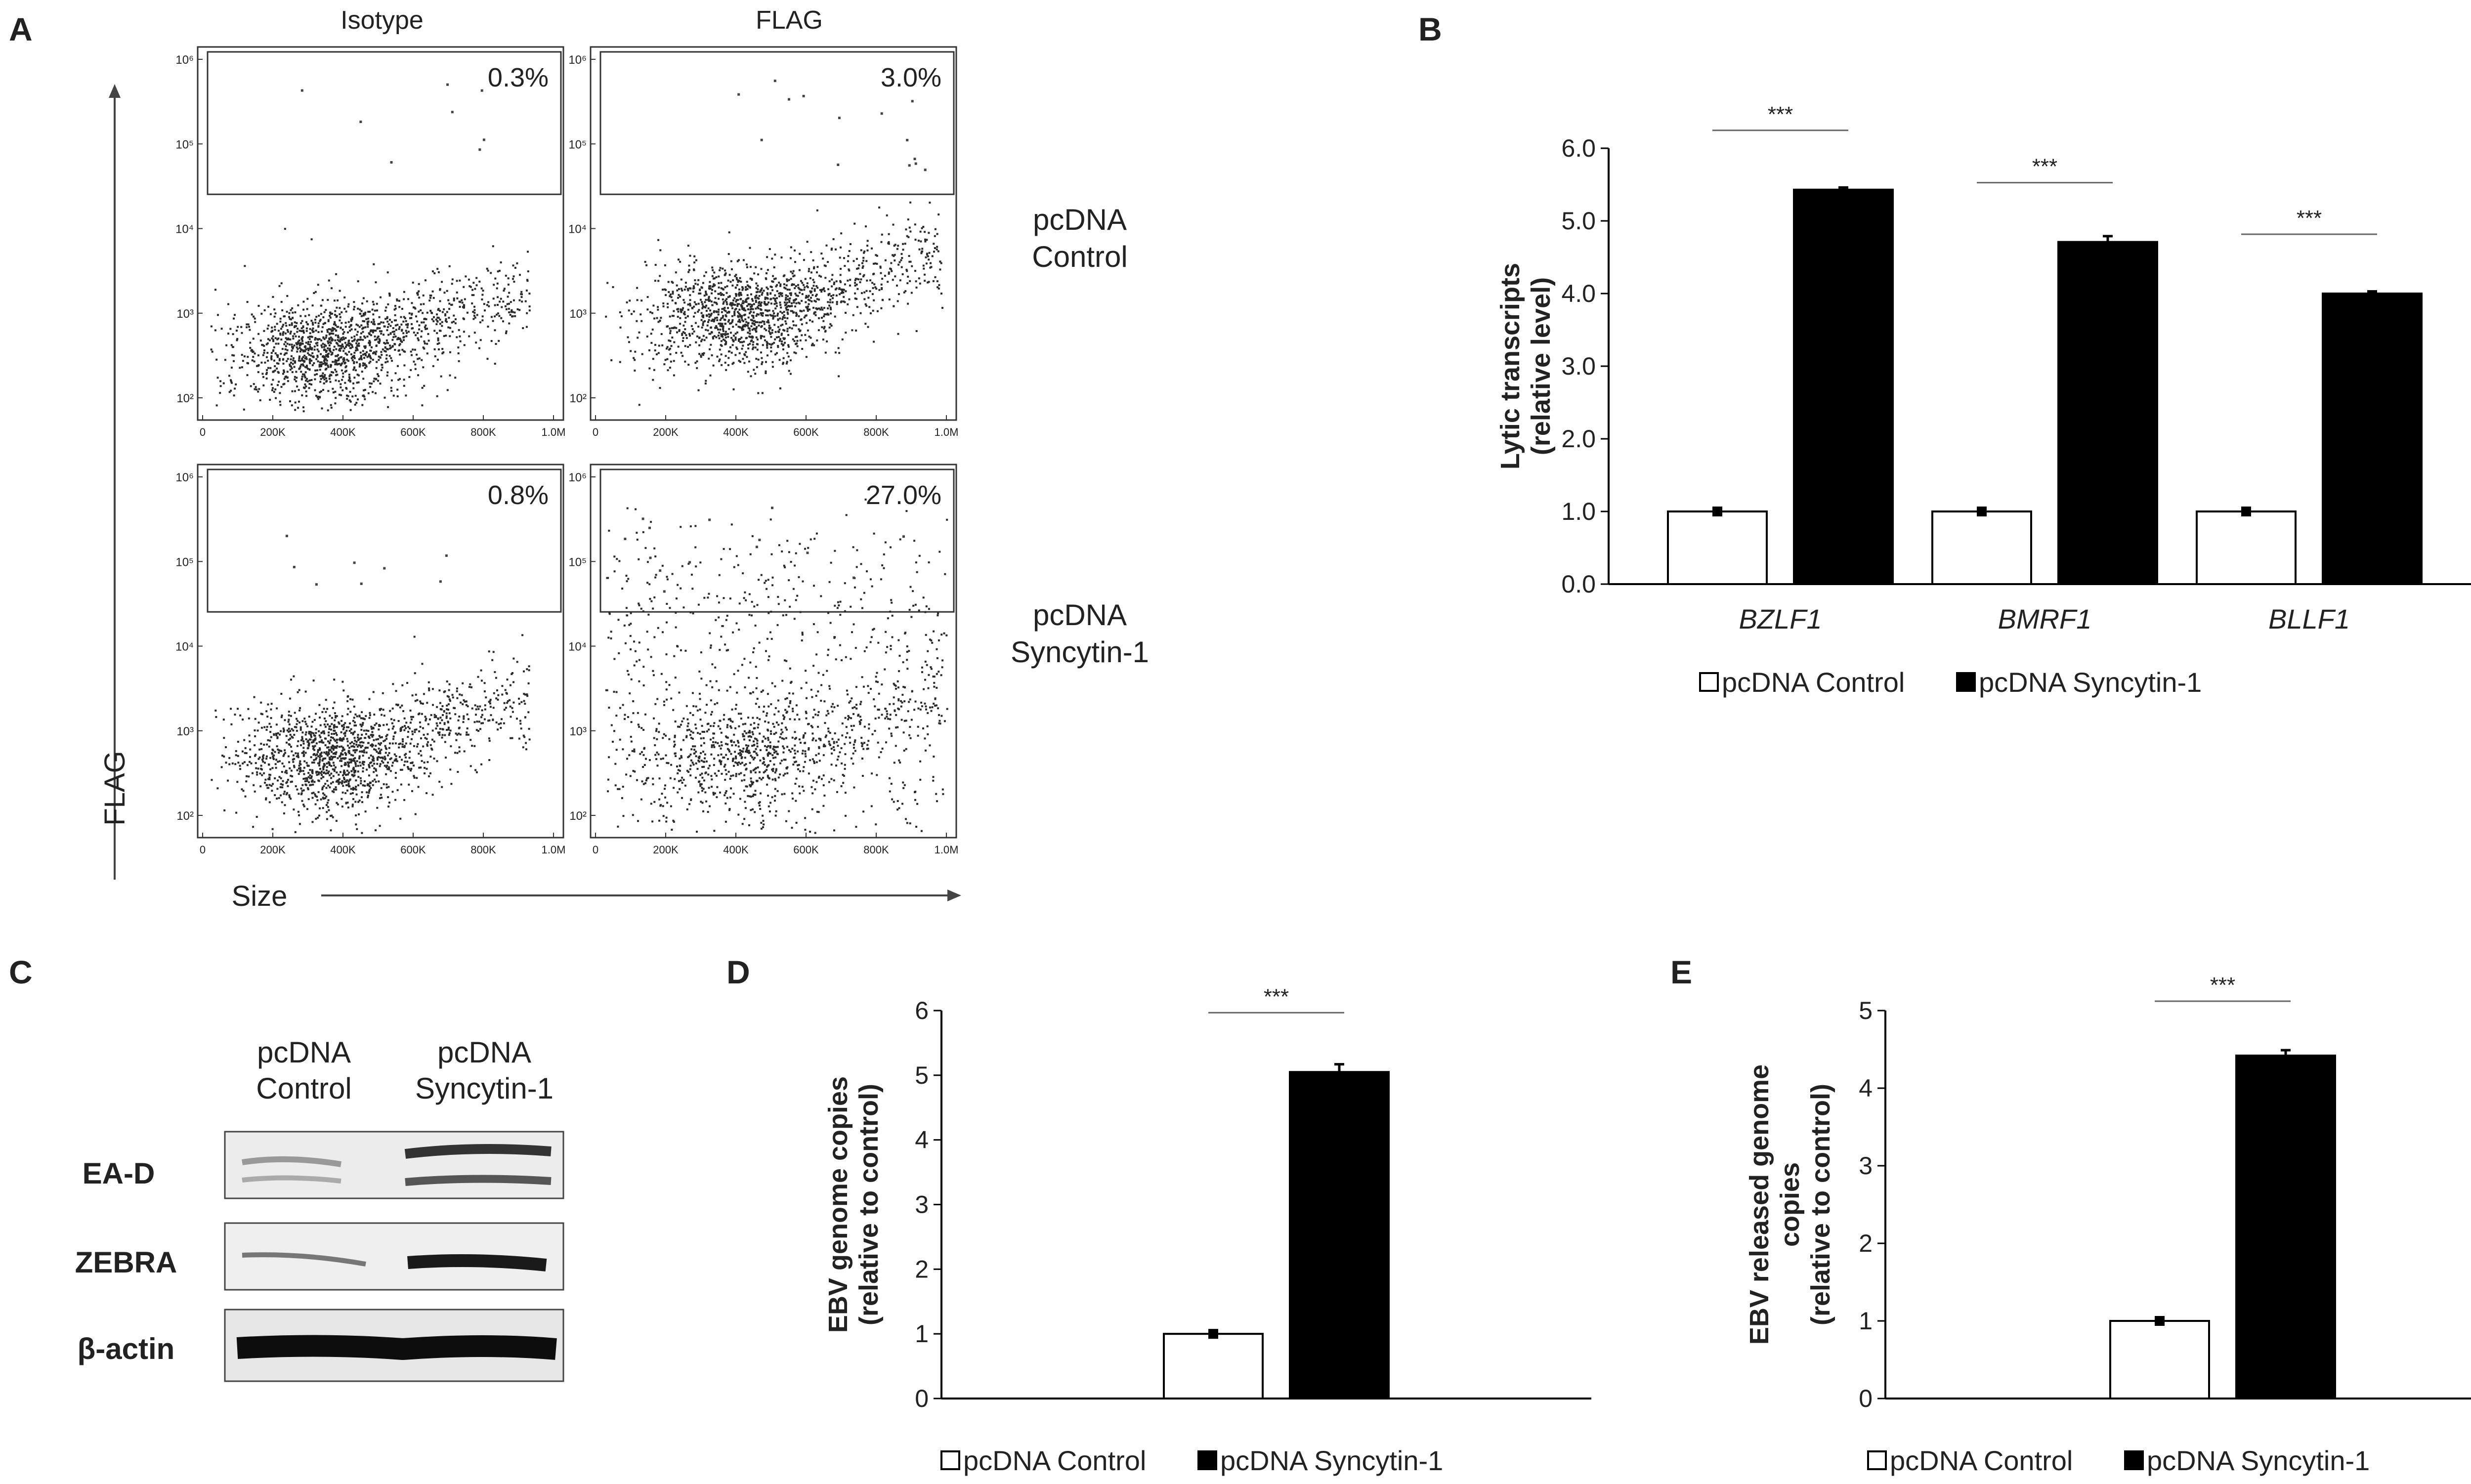  What do you see at coordinates (922, 1010) in the screenshot?
I see `y-tick-label: 6` at bounding box center [922, 1010].